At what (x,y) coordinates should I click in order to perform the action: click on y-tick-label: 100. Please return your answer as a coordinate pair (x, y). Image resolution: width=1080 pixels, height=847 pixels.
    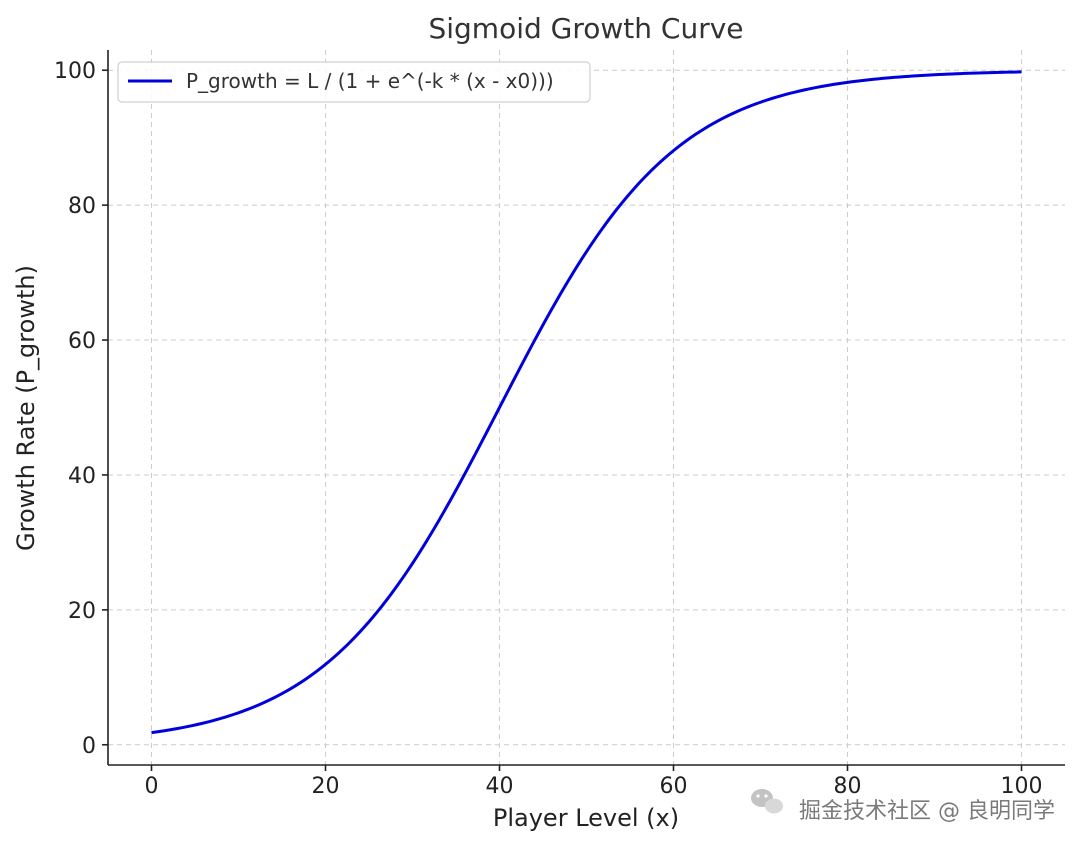
    Looking at the image, I should click on (75, 71).